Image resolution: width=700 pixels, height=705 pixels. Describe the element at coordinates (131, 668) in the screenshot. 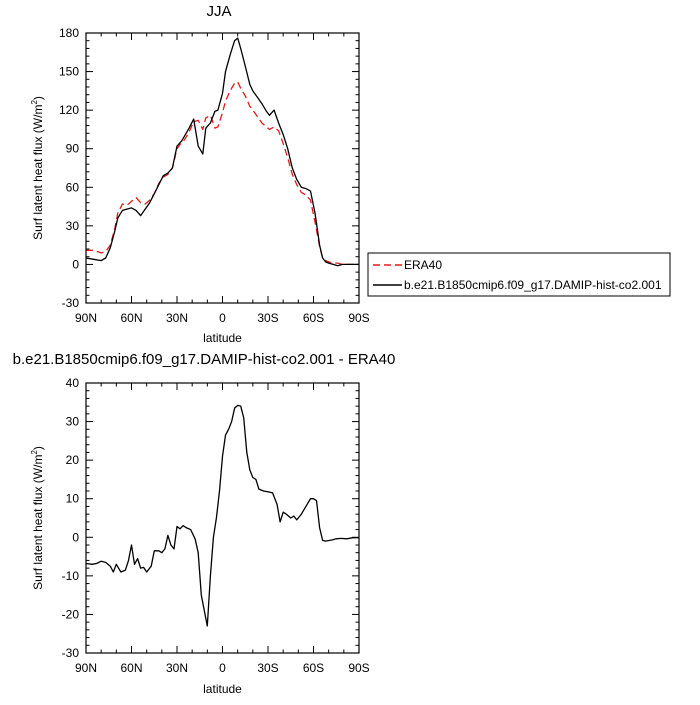

I see `bottom-x-tick-label: 60N` at that location.